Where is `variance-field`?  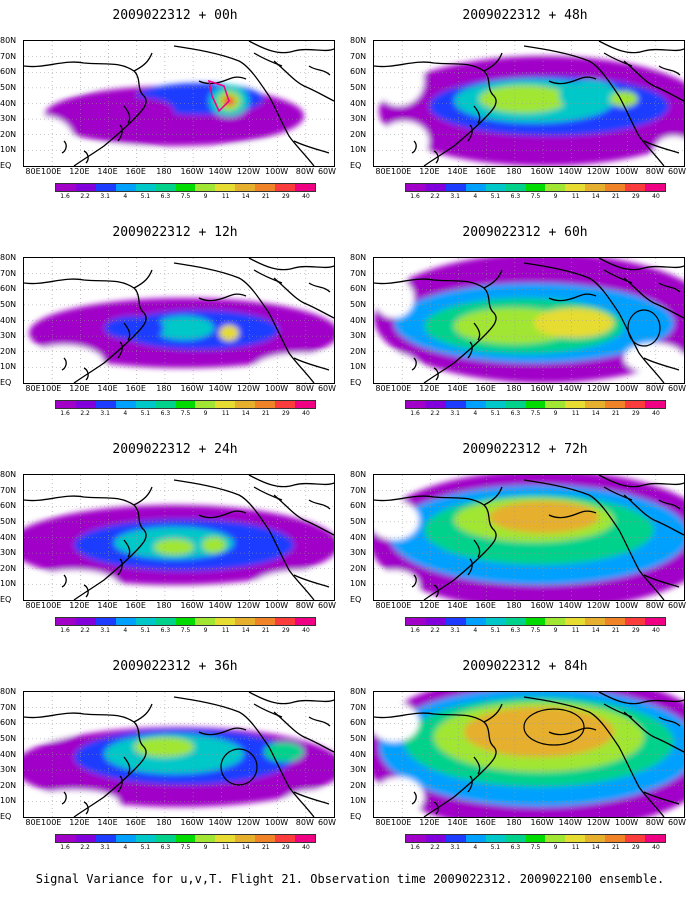
variance-field is located at coordinates (179, 759).